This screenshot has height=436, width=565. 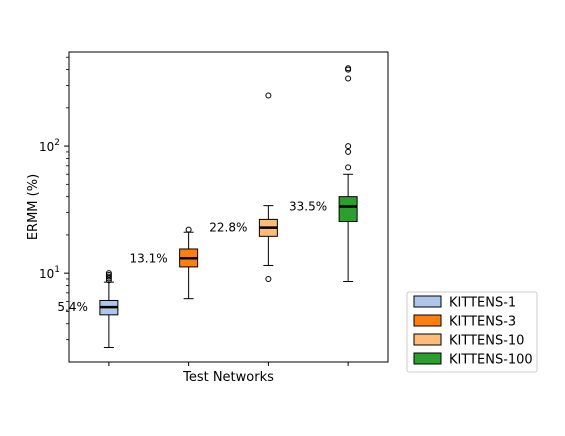 What do you see at coordinates (228, 377) in the screenshot?
I see `x-axis-label: Test Networks` at bounding box center [228, 377].